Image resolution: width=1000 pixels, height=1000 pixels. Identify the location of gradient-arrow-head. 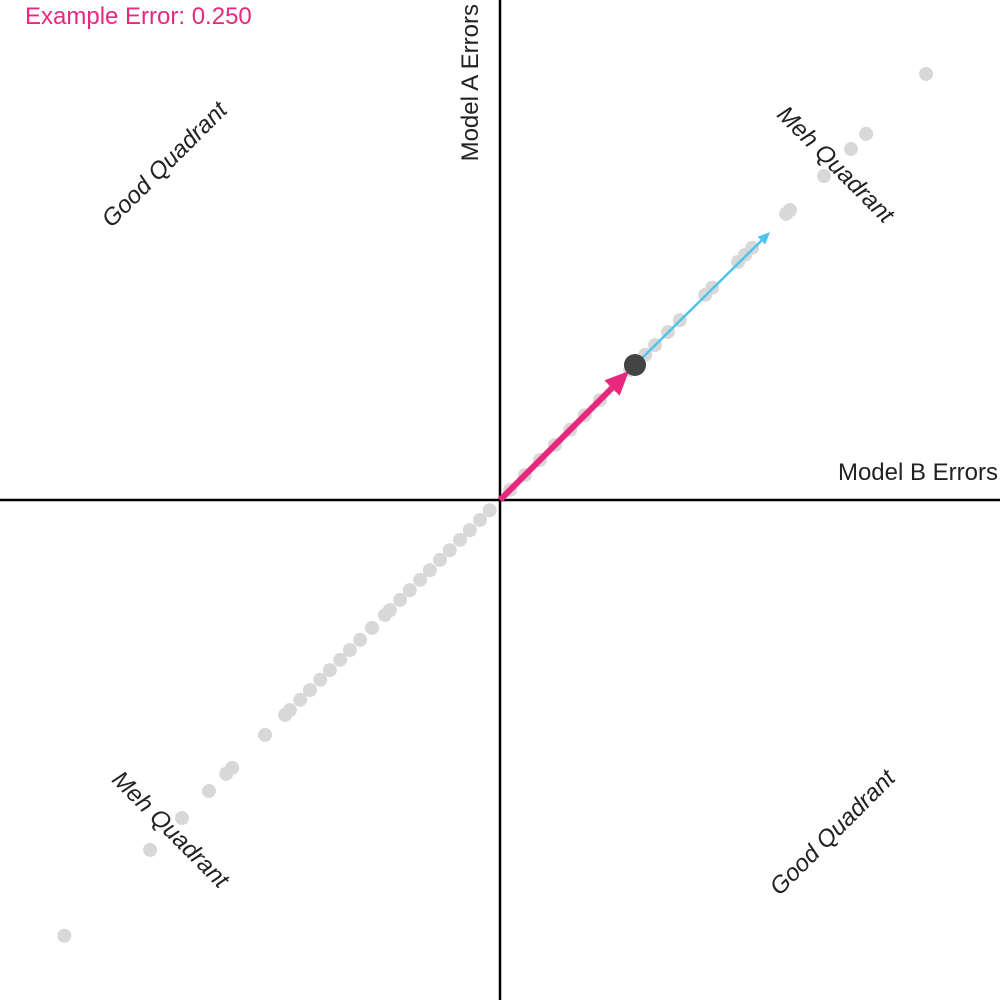
(763, 238).